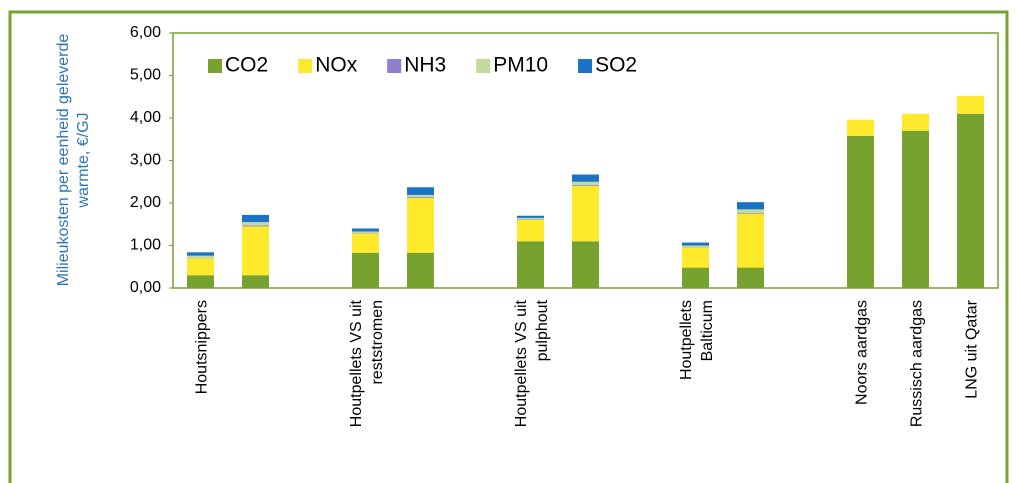 The image size is (1017, 483). Describe the element at coordinates (202, 347) in the screenshot. I see `x-tick-label: Houtsnippers` at that location.